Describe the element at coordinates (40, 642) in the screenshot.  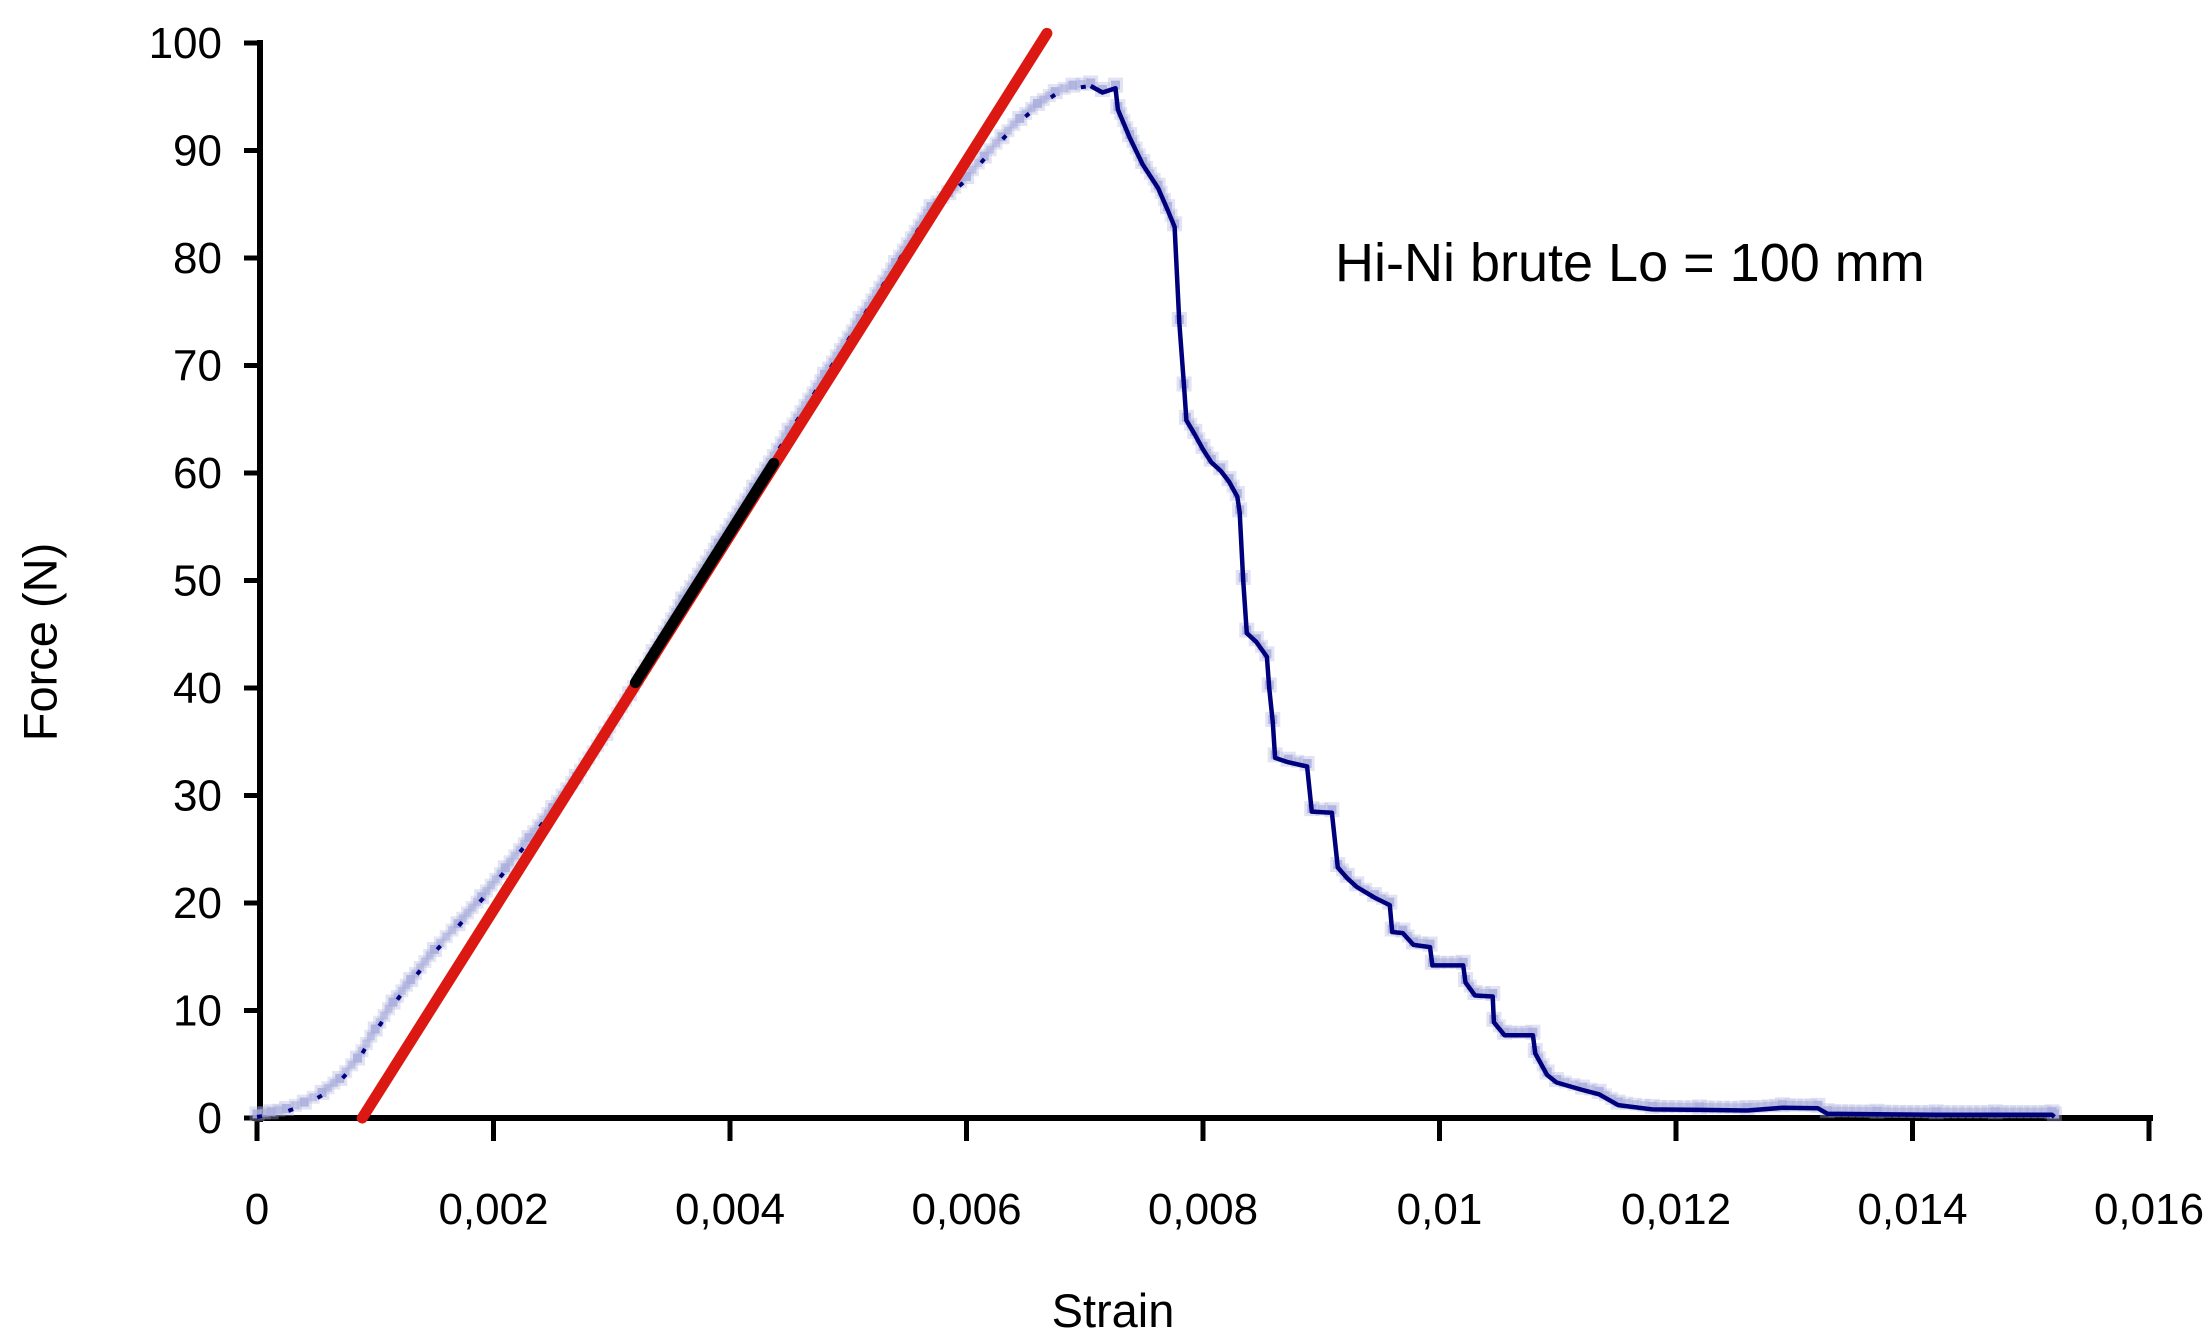
I see `y-axis-title: Force (N)` at that location.